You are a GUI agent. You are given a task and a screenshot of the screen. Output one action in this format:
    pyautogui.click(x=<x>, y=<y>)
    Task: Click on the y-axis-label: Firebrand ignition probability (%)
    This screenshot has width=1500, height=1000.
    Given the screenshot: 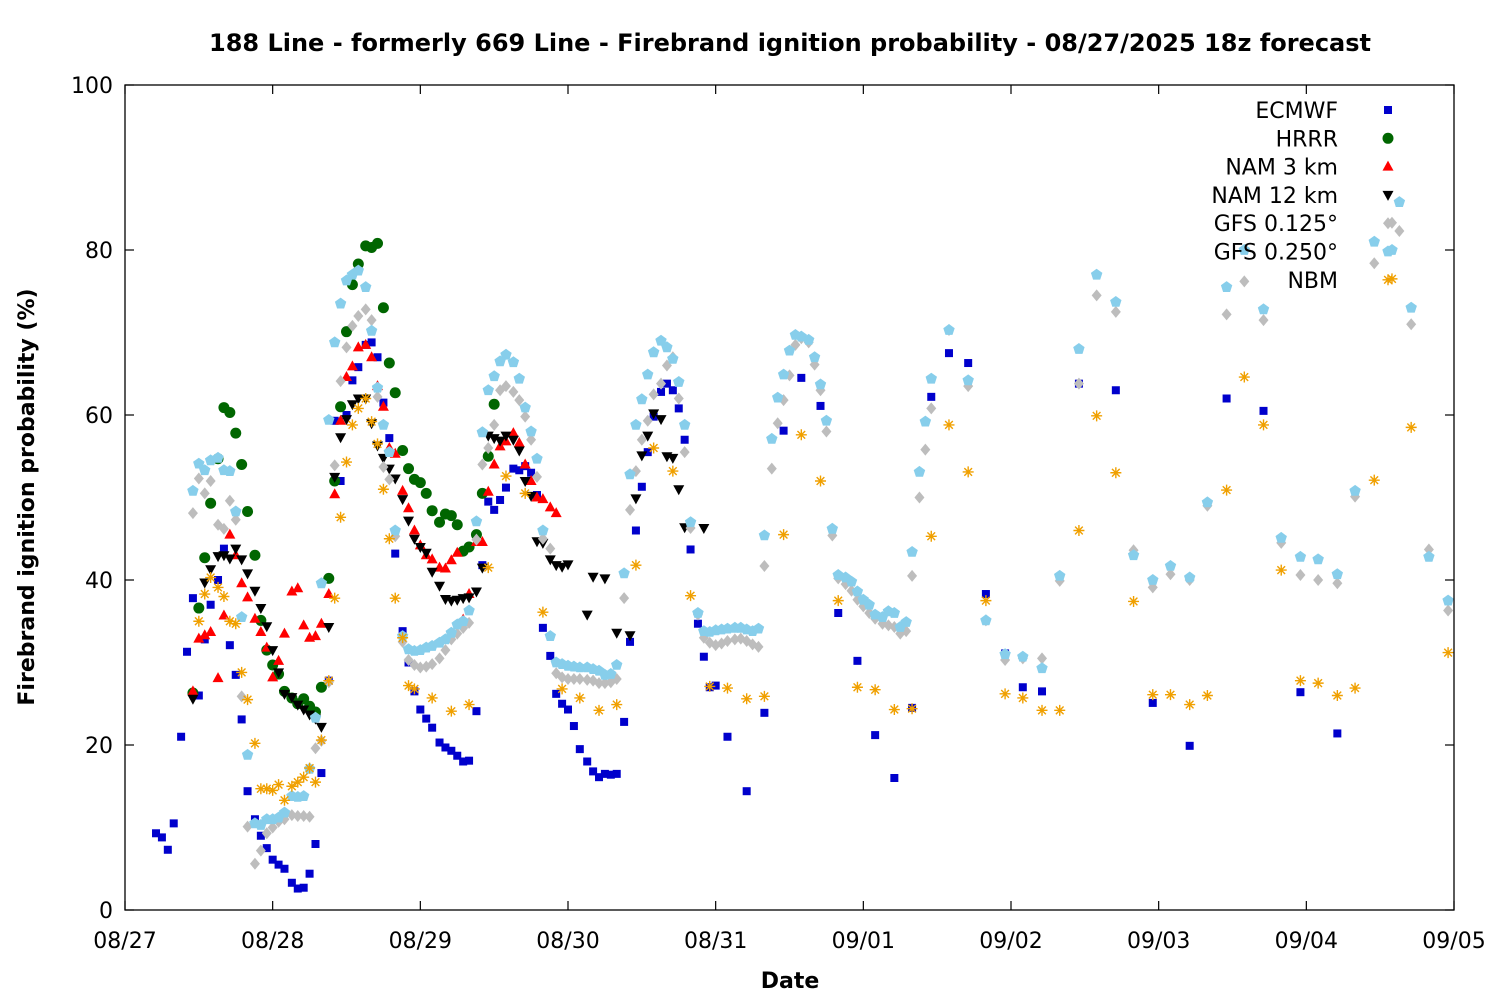 What is the action you would take?
    pyautogui.click(x=27, y=496)
    